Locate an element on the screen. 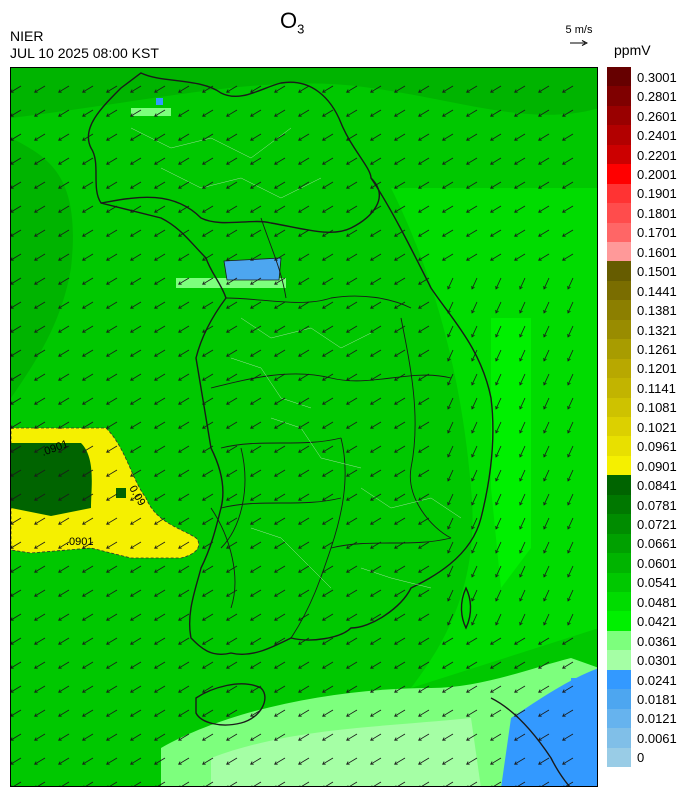 The image size is (692, 798). title-main: O is located at coordinates (289, 20).